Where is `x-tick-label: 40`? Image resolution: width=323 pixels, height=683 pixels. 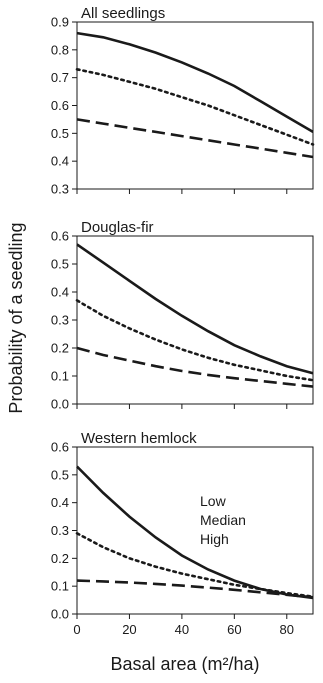
x-tick-label: 40 is located at coordinates (182, 629).